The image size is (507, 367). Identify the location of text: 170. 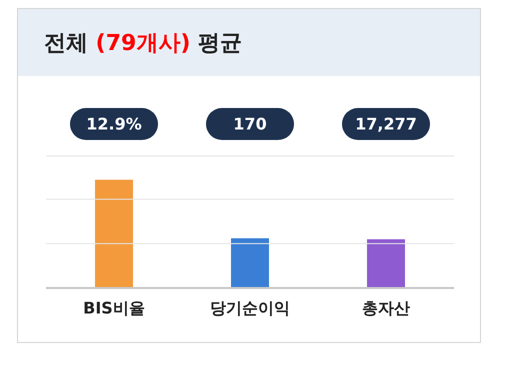
(250, 124).